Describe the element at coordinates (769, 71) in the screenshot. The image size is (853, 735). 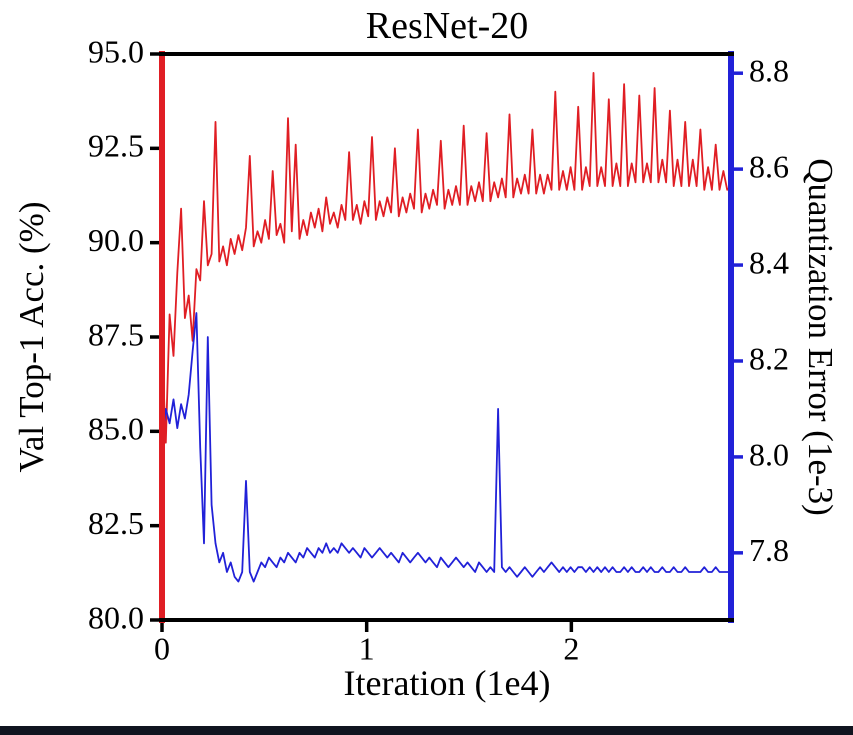
I see `right-tick-label: 8.8` at that location.